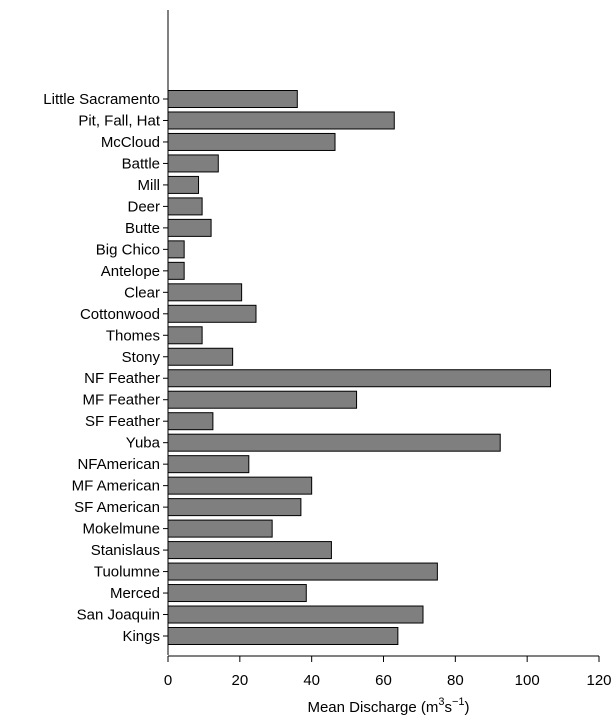 Image resolution: width=616 pixels, height=720 pixels. Describe the element at coordinates (122, 421) in the screenshot. I see `category-label-sf-feather: SF Feather` at that location.